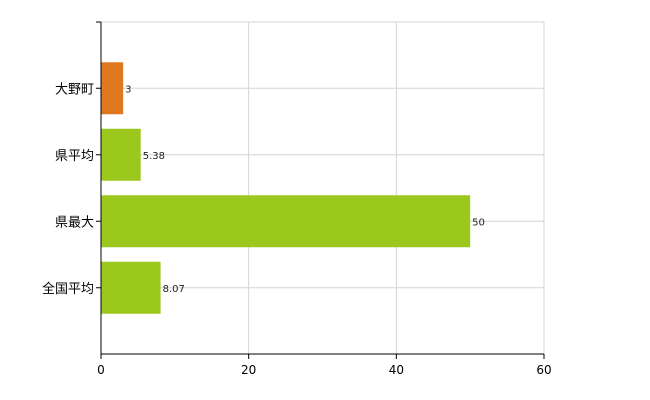 The height and width of the screenshot is (400, 650). Describe the element at coordinates (128, 89) in the screenshot. I see `value-label: 3` at that location.